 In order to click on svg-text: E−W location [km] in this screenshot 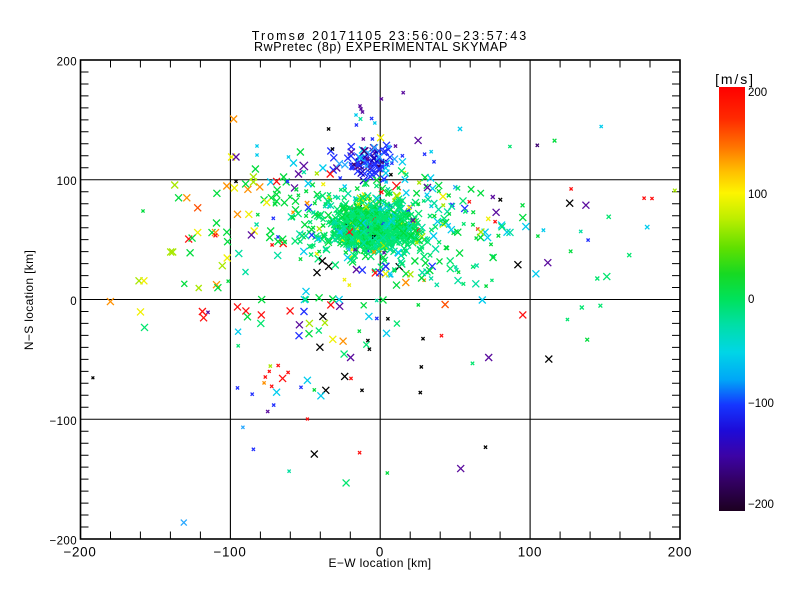, I will do `click(380, 563)`.